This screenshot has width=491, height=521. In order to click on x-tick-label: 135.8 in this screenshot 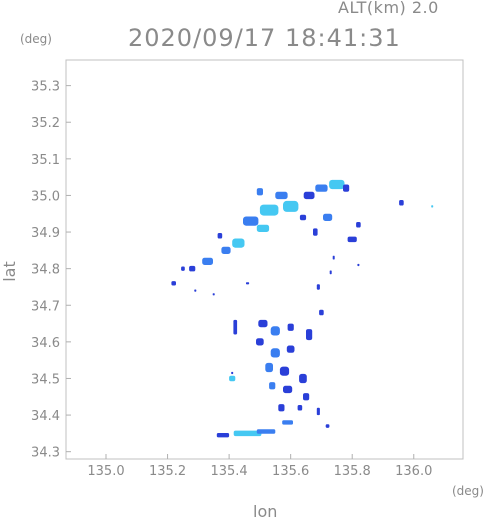, I will do `click(352, 471)`.